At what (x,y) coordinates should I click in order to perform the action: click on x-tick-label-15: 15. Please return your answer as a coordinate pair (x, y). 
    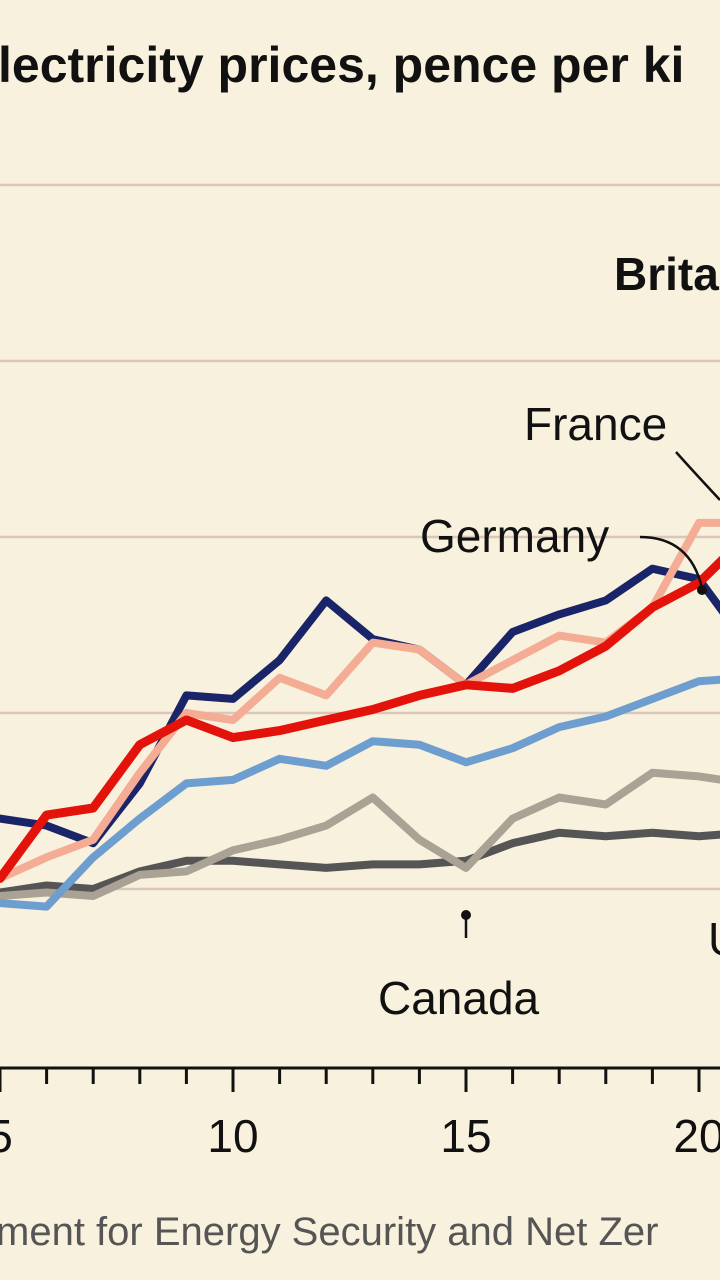
    Looking at the image, I should click on (465, 1136).